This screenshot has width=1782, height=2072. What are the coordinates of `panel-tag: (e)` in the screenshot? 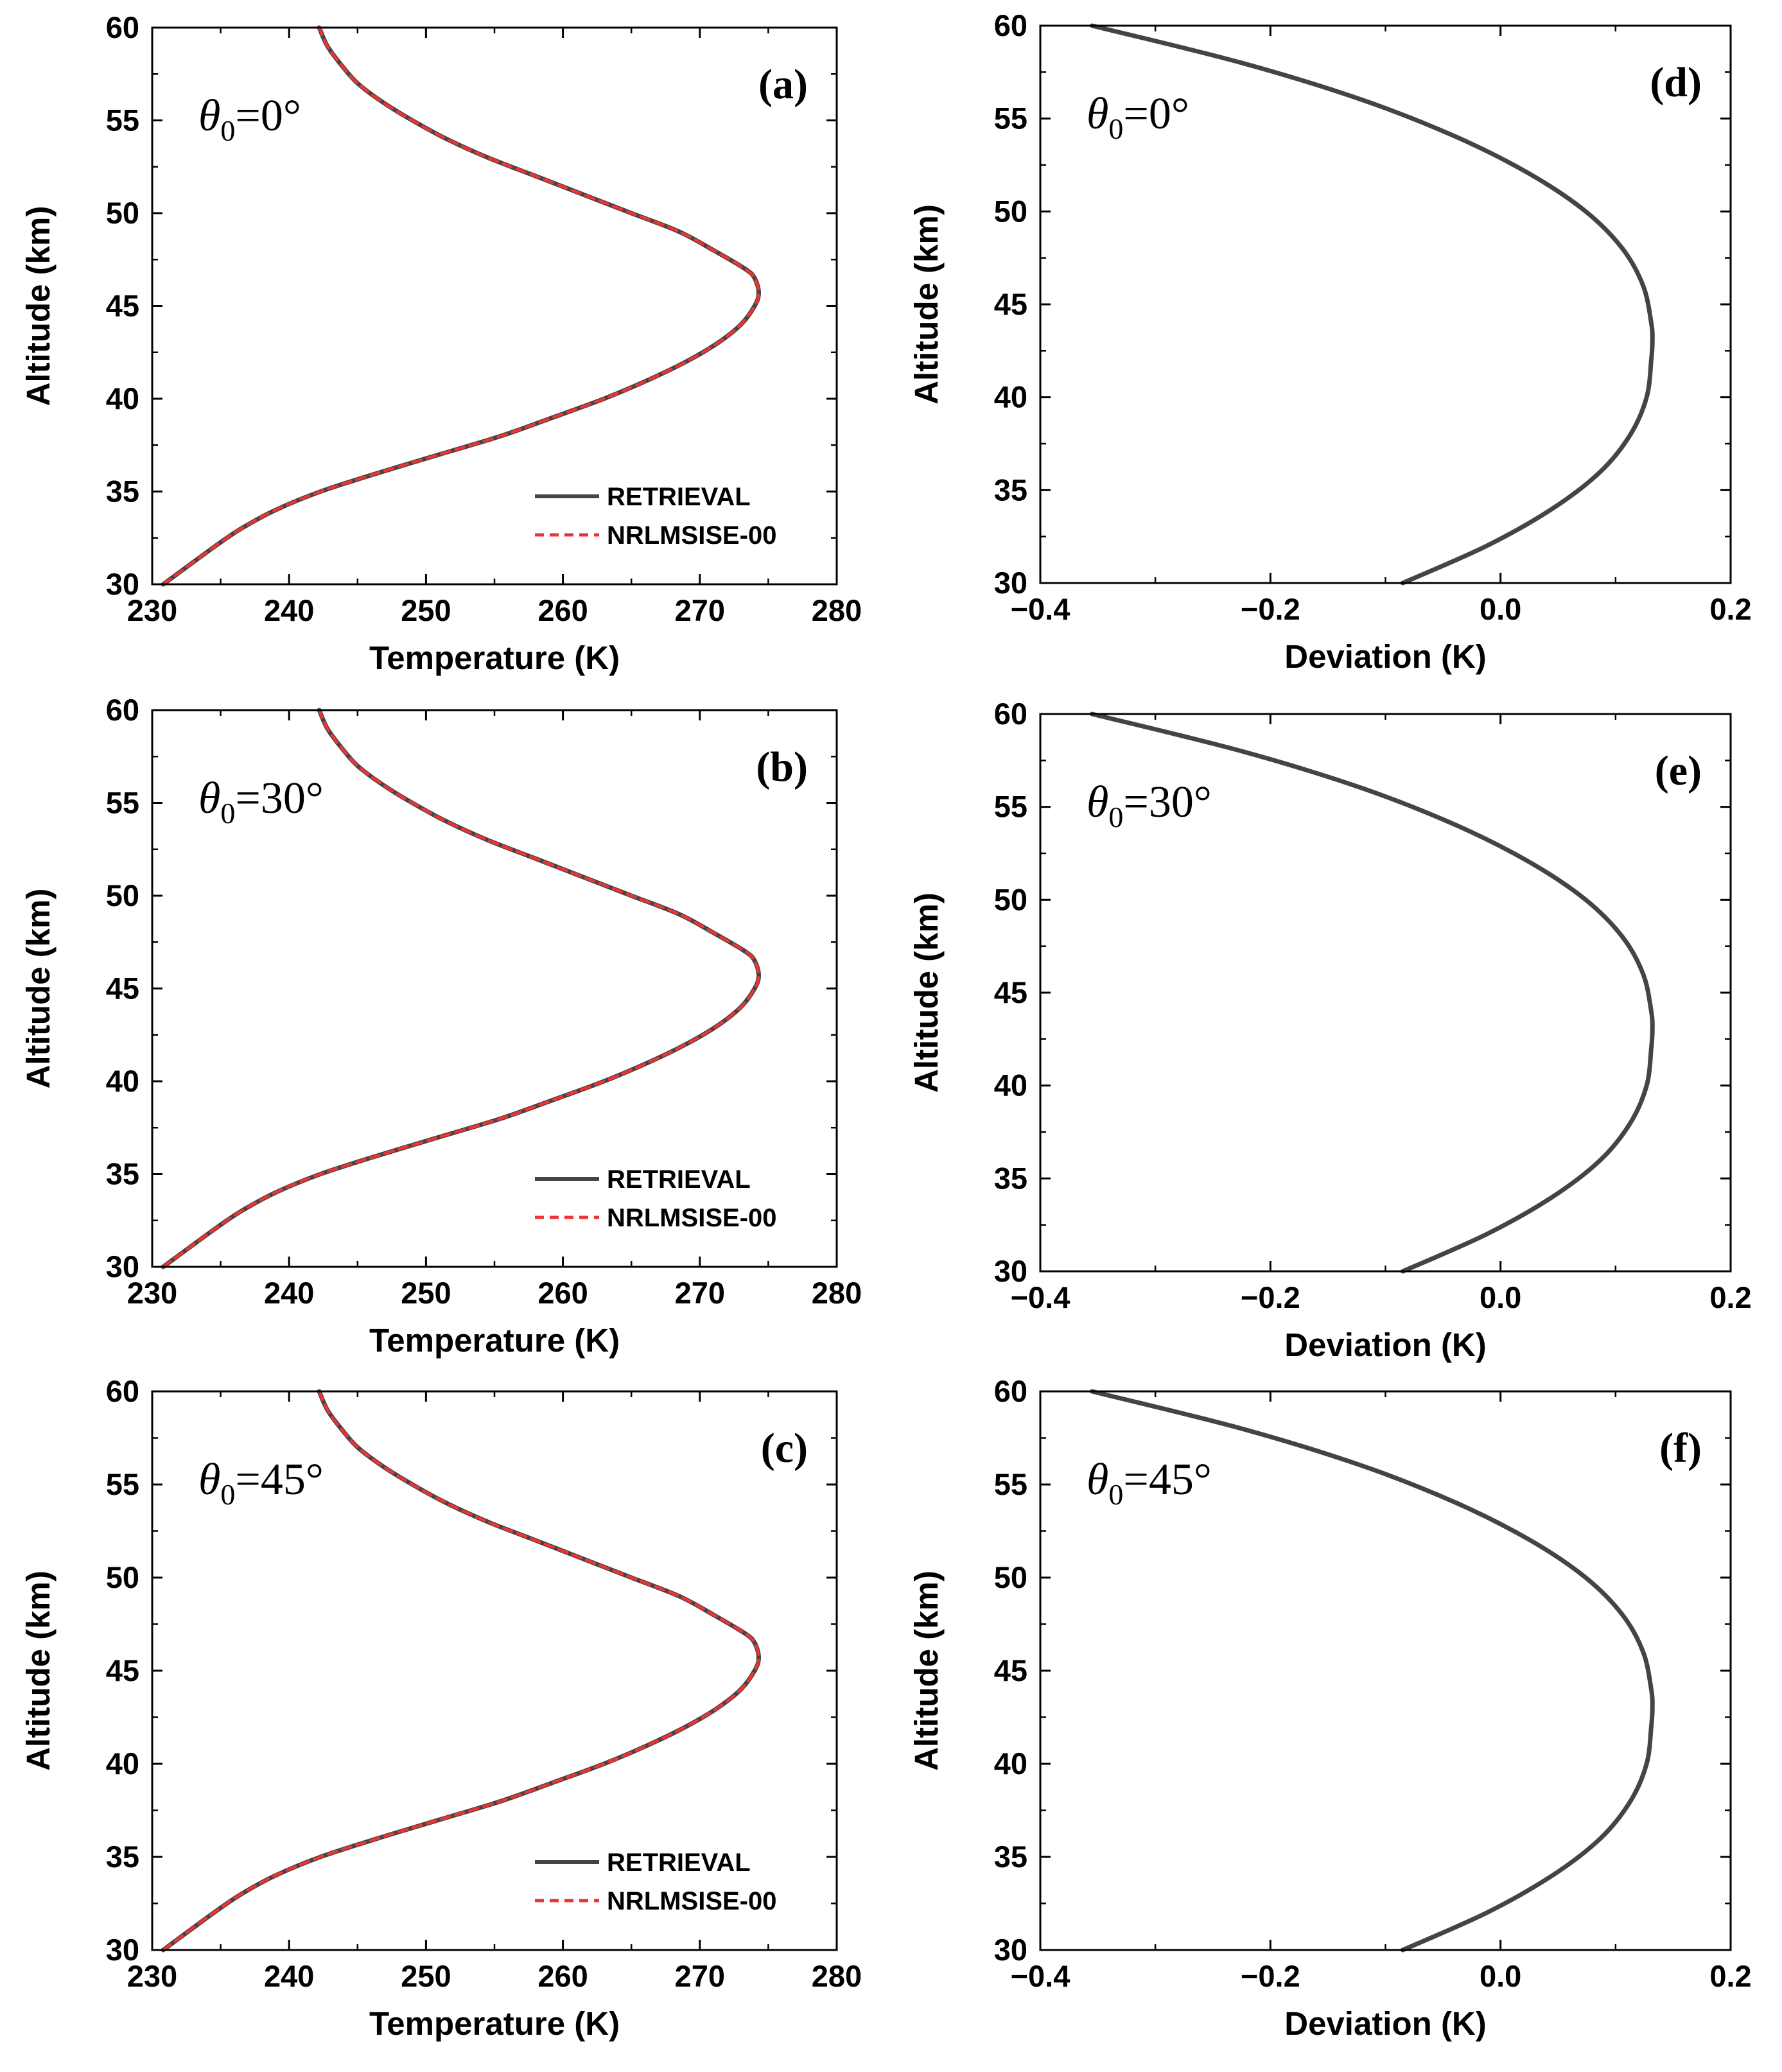 It's located at (1678, 770).